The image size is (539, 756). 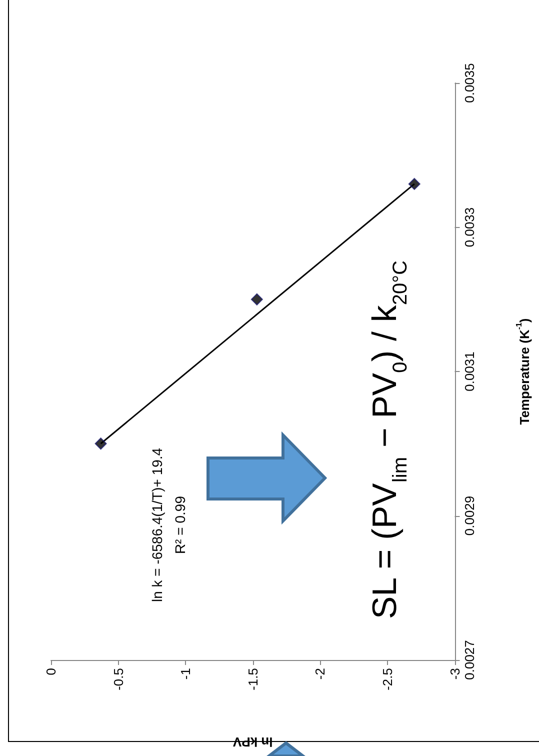 What do you see at coordinates (180, 525) in the screenshot?
I see `annotation: R² = 0.99` at bounding box center [180, 525].